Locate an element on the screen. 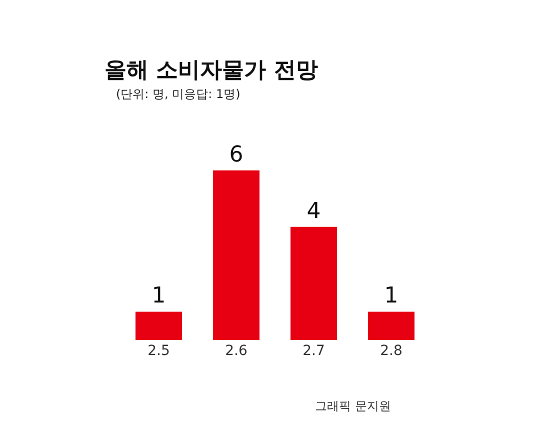 This screenshot has width=550, height=440. x-tick-label: 2.5 is located at coordinates (159, 351).